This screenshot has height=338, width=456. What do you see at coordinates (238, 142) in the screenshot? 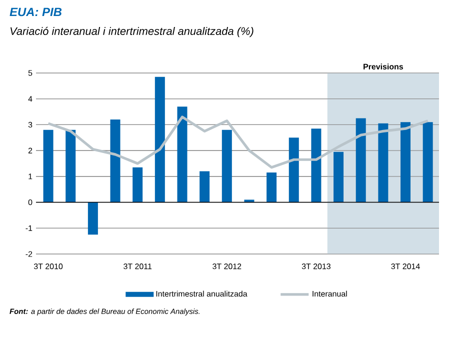
I see `line-series` at bounding box center [238, 142].